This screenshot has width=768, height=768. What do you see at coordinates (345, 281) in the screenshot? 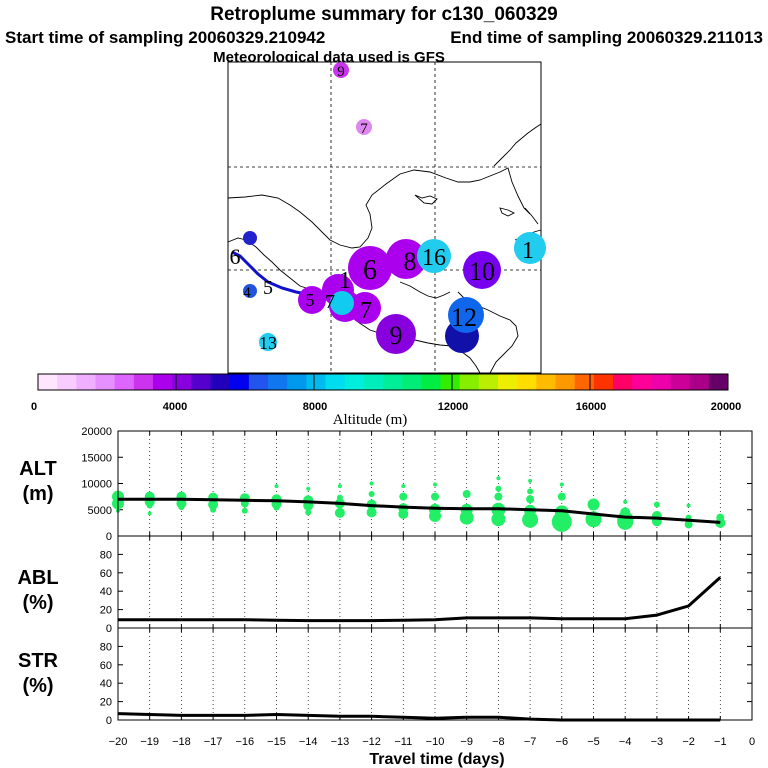
I see `svg-text: 1` at bounding box center [345, 281].